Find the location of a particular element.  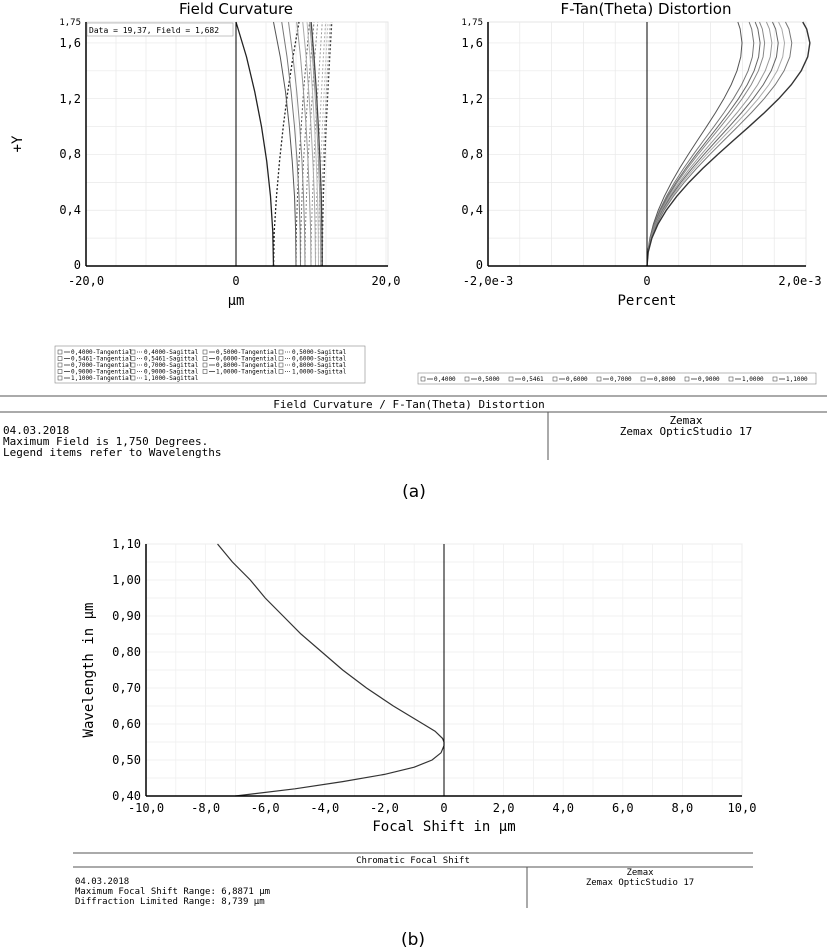

cfs-y-tick-label: 0,70 is located at coordinates (126, 688).